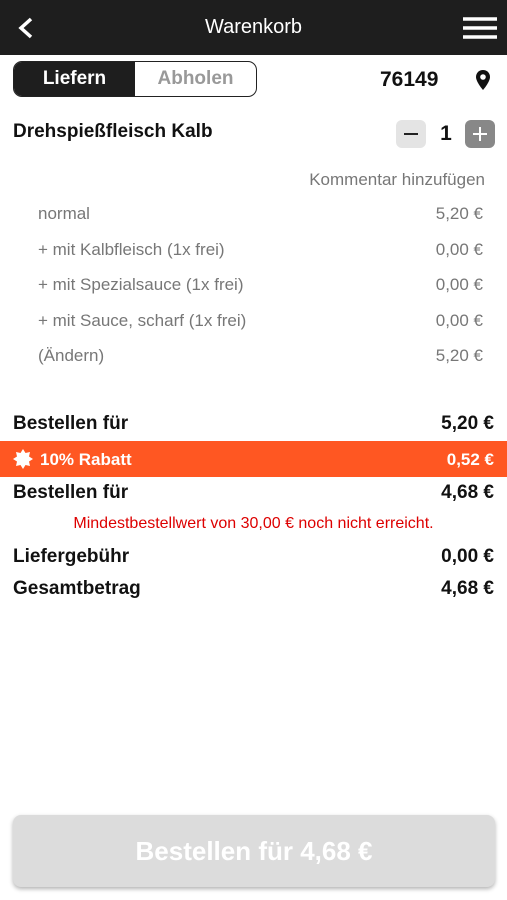 This screenshot has height=900, width=507. Describe the element at coordinates (467, 588) in the screenshot. I see `total-value: 4,68 €` at that location.